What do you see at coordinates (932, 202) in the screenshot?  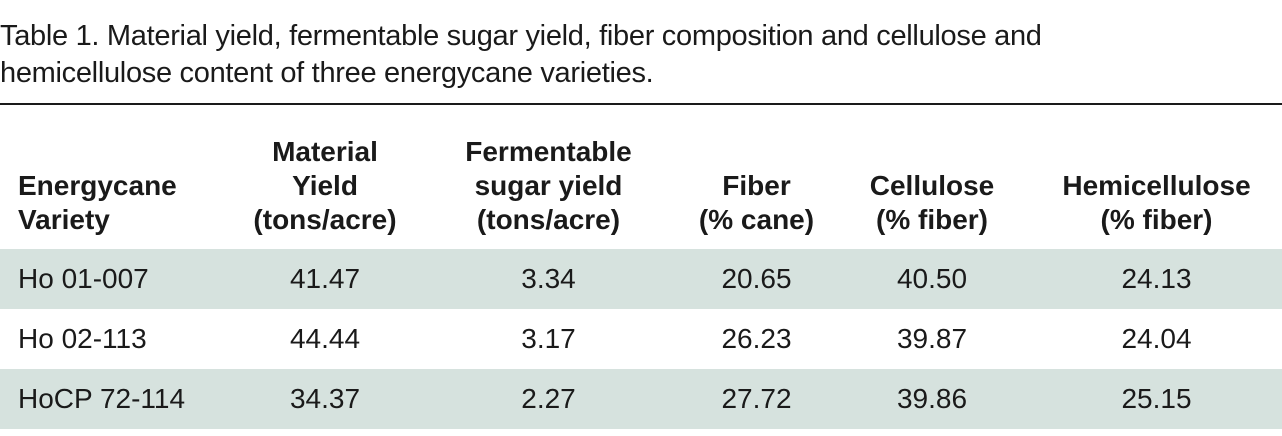 I see `header-cellulose: Cellulose (% fiber)` at bounding box center [932, 202].